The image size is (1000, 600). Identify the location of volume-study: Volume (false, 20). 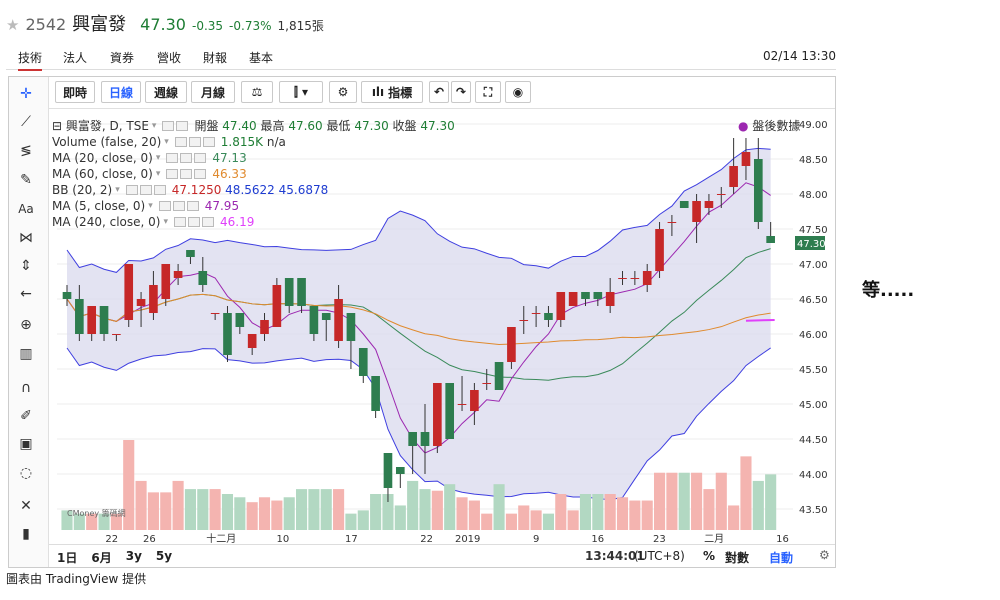
(107, 142).